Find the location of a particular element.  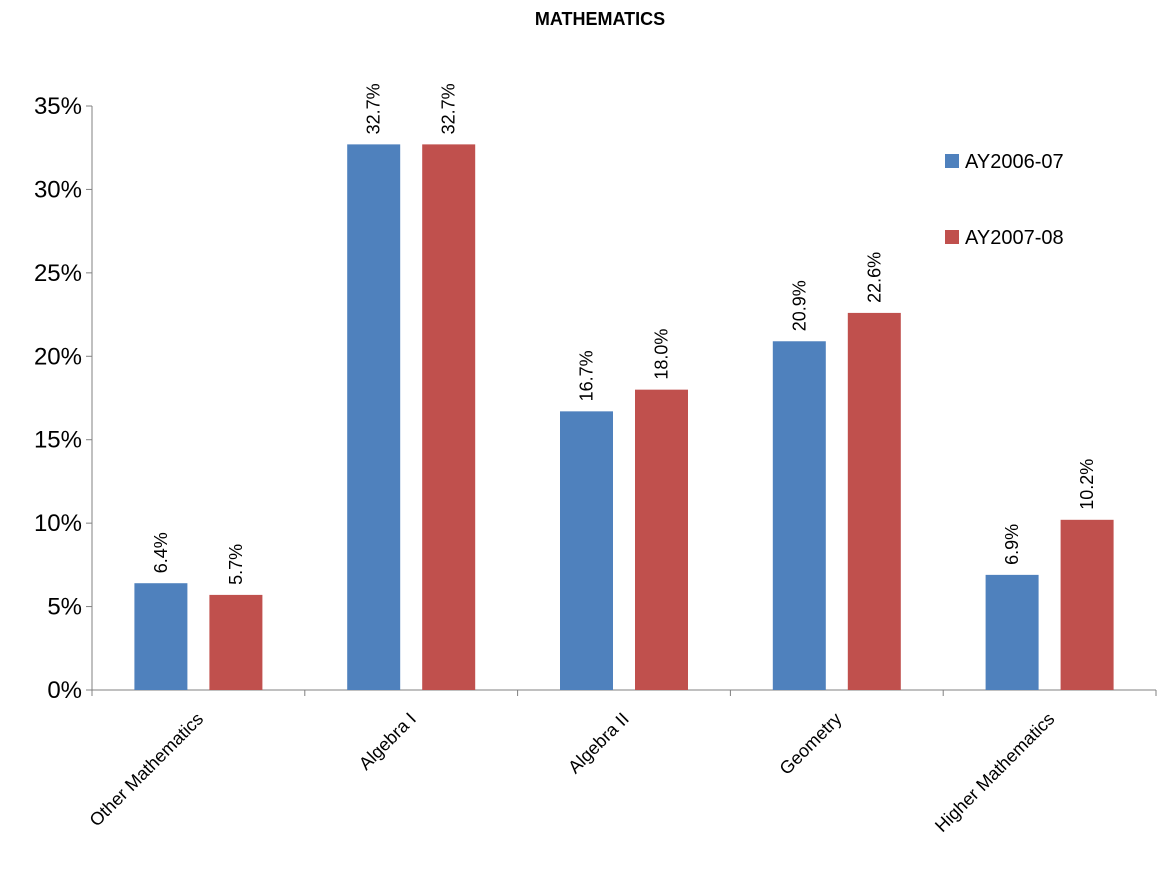

data-label: 20.9% is located at coordinates (799, 305).